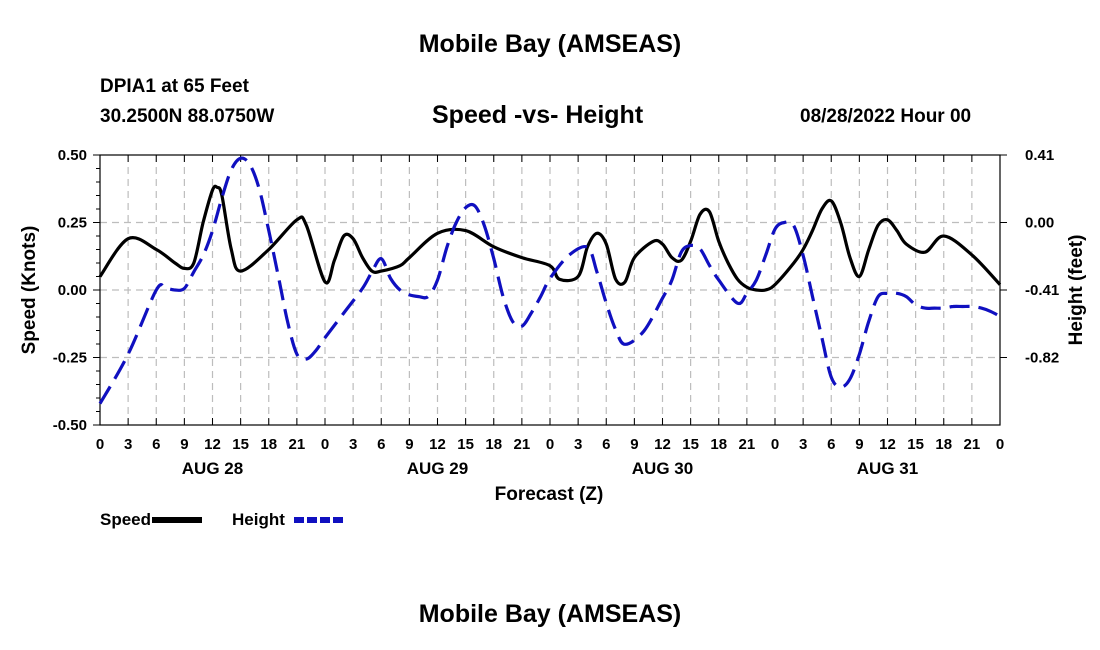 This screenshot has width=1100, height=650. Describe the element at coordinates (662, 468) in the screenshot. I see `date-label: AUG 30` at that location.